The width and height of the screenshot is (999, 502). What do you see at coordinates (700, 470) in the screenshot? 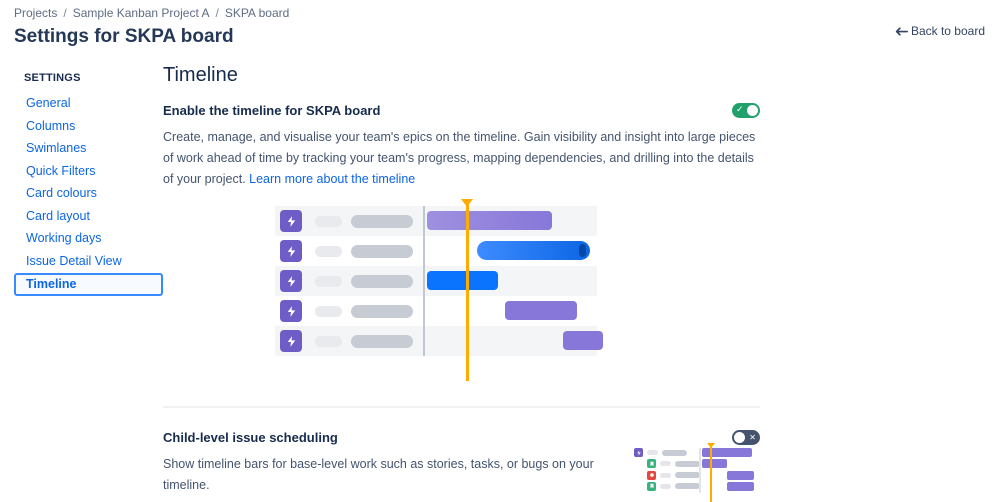
I see `mini-list-chart-divider` at bounding box center [700, 470].